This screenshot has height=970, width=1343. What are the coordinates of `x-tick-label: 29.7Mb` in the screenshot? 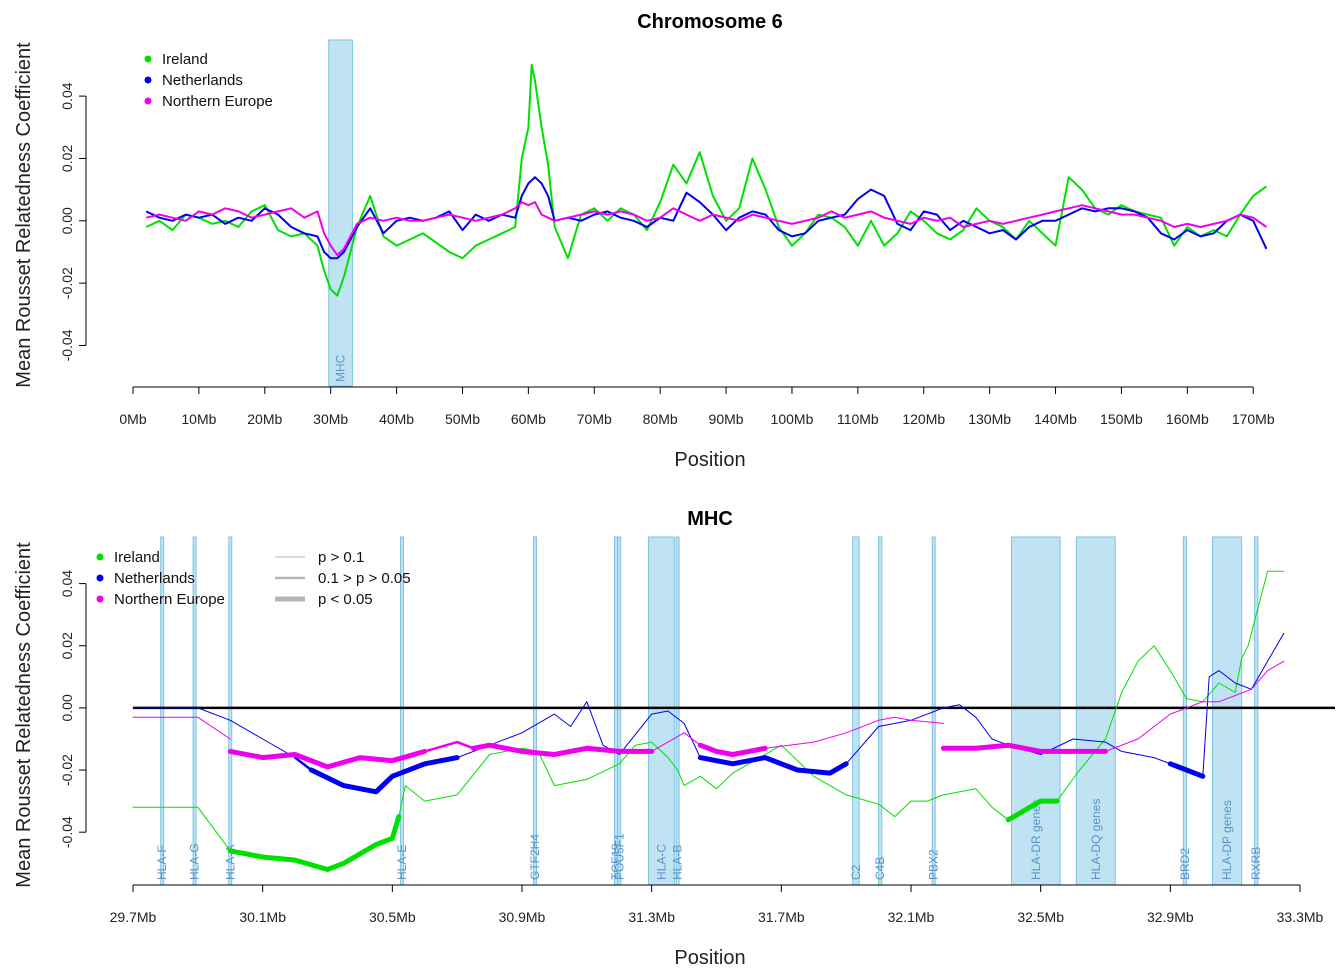 It's located at (133, 917).